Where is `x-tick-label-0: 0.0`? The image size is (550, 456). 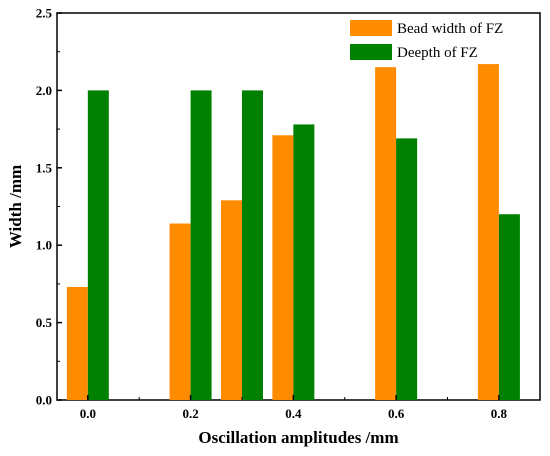 x-tick-label-0: 0.0 is located at coordinates (88, 413).